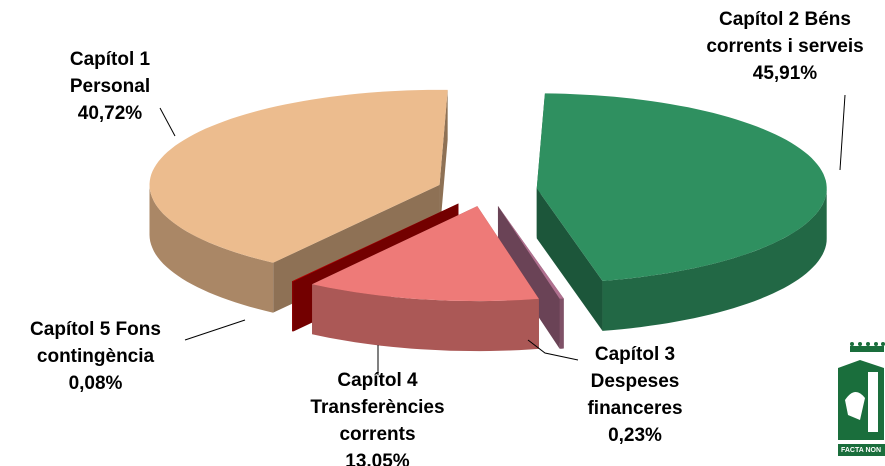  Describe the element at coordinates (110, 113) in the screenshot. I see `value-label: 40,72%` at that location.